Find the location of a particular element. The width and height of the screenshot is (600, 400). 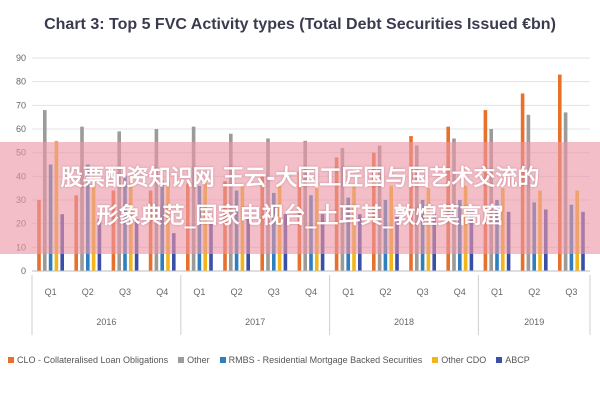

legend-label: ABCP is located at coordinates (517, 360).